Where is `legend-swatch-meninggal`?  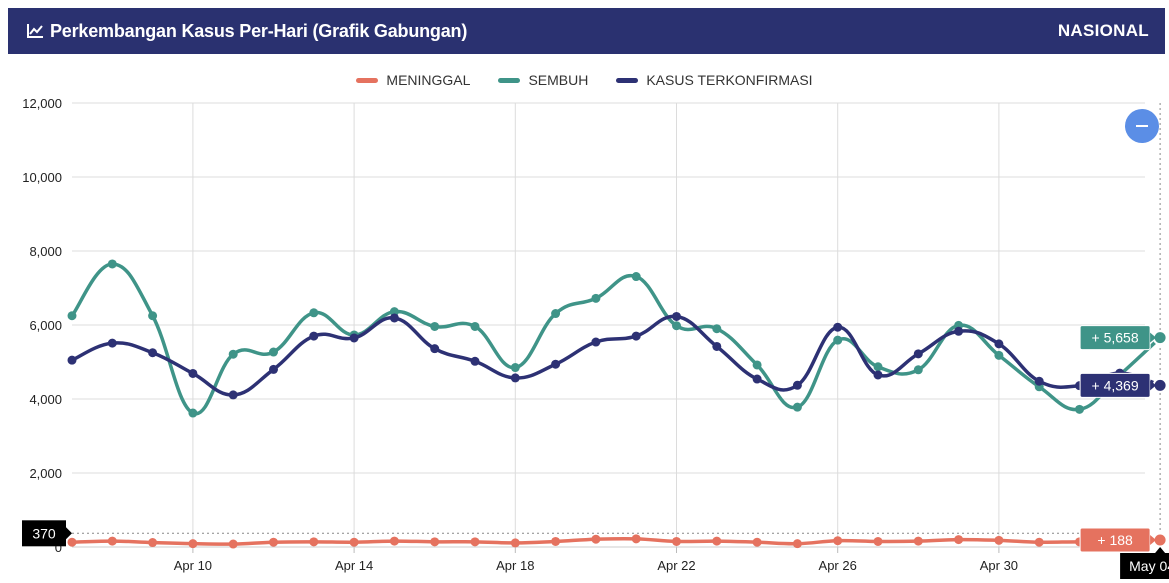 legend-swatch-meninggal is located at coordinates (367, 80).